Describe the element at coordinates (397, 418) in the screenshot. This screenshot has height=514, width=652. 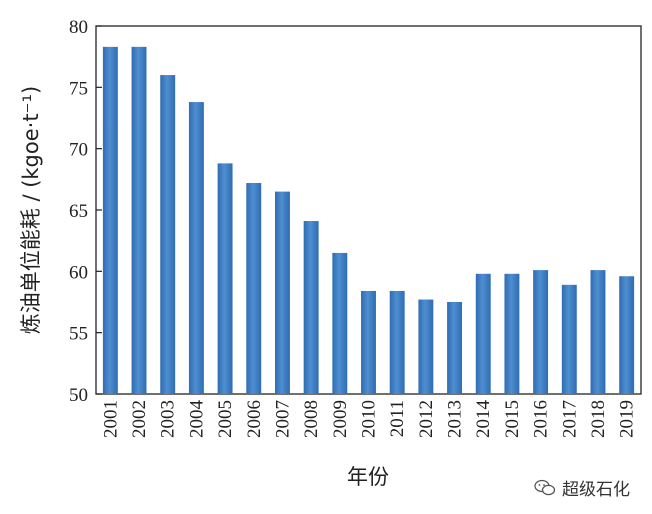
I see `x-tick-label: 2011` at that location.